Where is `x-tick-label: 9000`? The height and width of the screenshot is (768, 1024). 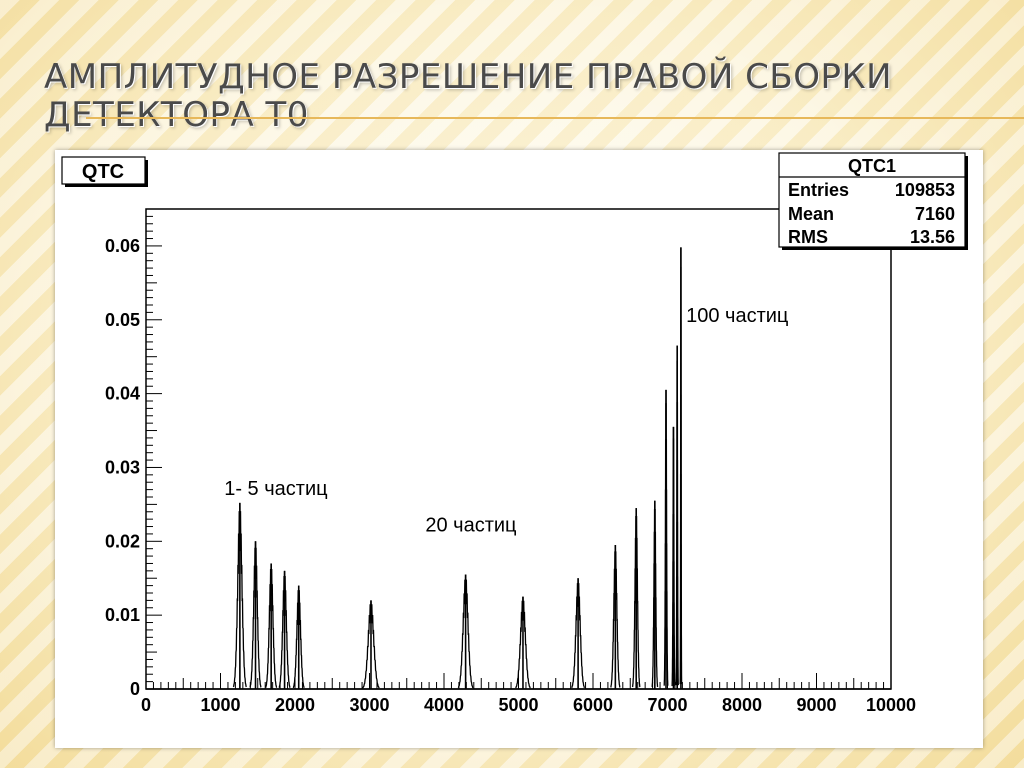
x-tick-label: 9000 is located at coordinates (816, 705).